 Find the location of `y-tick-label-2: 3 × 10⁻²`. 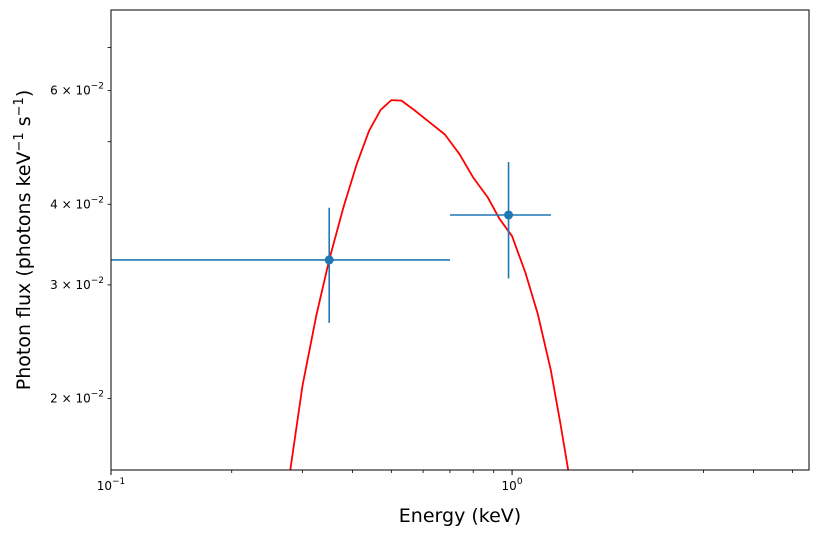

y-tick-label-2: 3 × 10⁻² is located at coordinates (77, 284).